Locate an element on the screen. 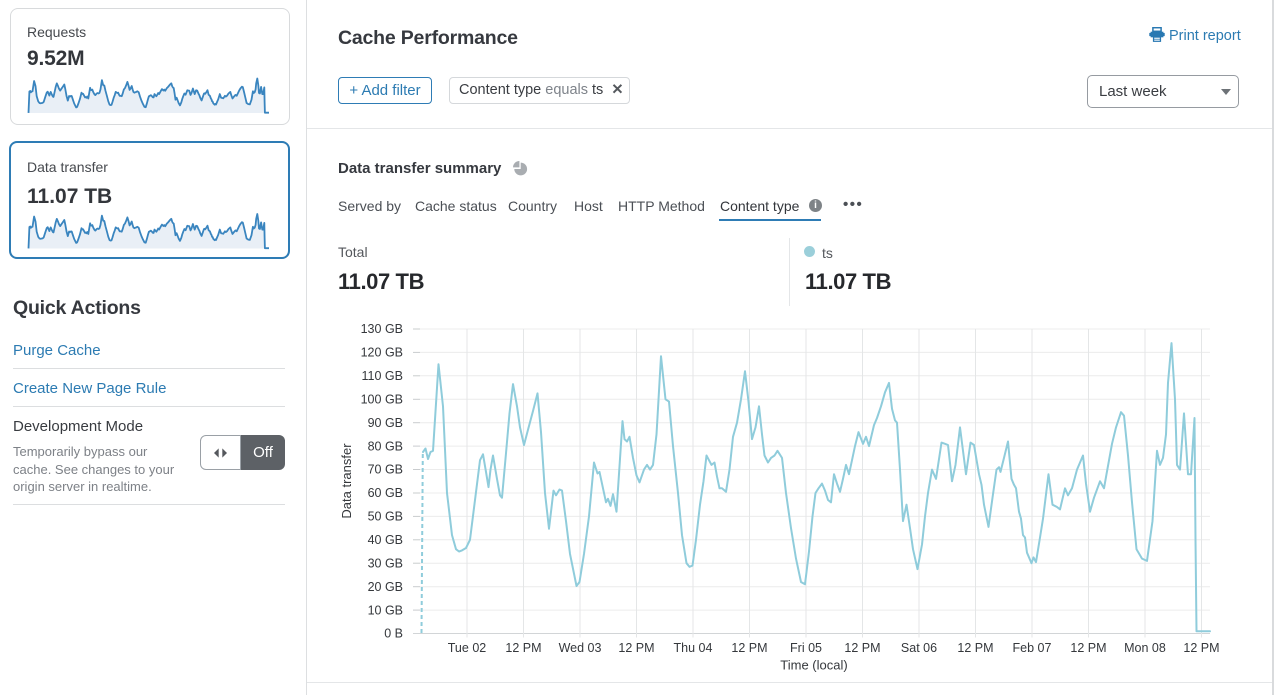 This screenshot has width=1285, height=695. svg-text: 40 GB is located at coordinates (385, 540).